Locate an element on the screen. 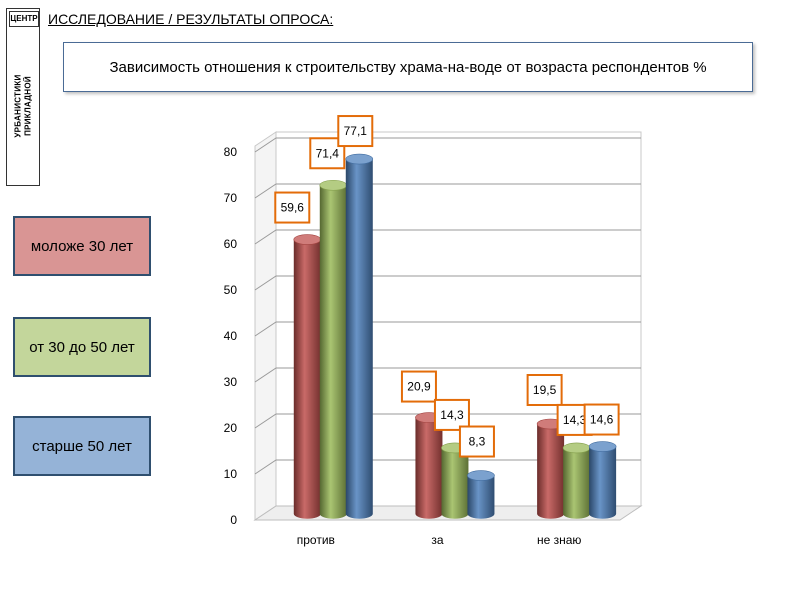  data-label-1-1: 14,3 is located at coordinates (452, 415).